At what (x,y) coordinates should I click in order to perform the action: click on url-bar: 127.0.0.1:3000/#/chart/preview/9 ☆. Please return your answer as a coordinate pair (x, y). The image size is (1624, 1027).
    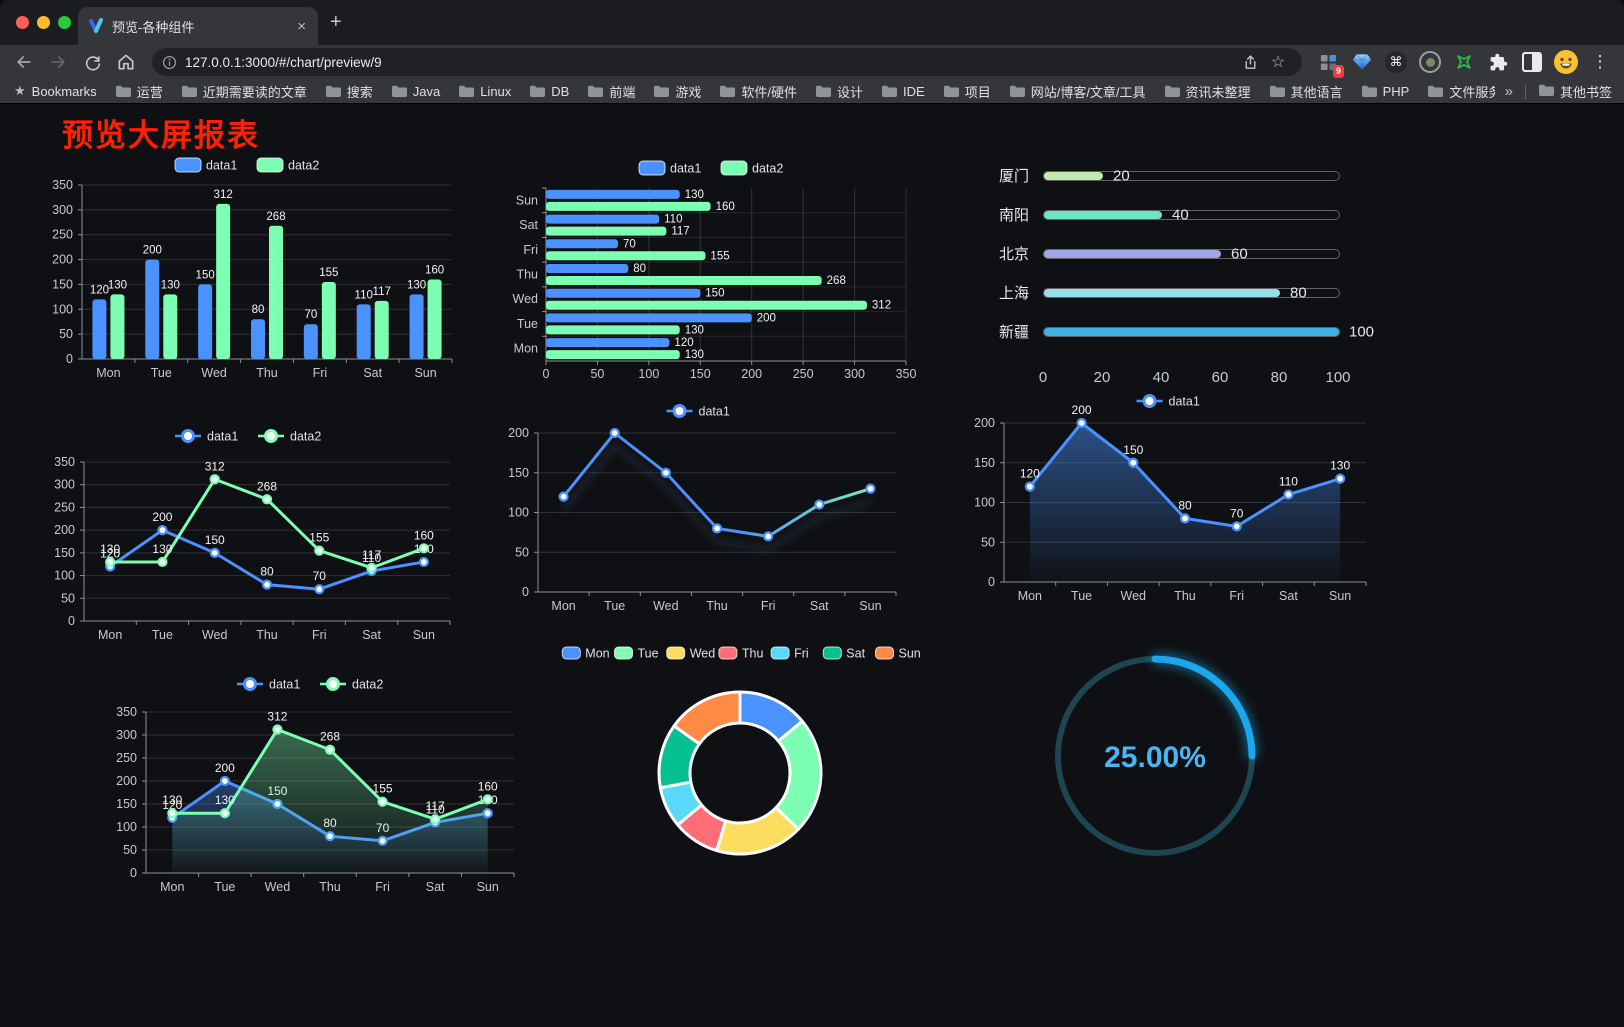
    Looking at the image, I should click on (727, 62).